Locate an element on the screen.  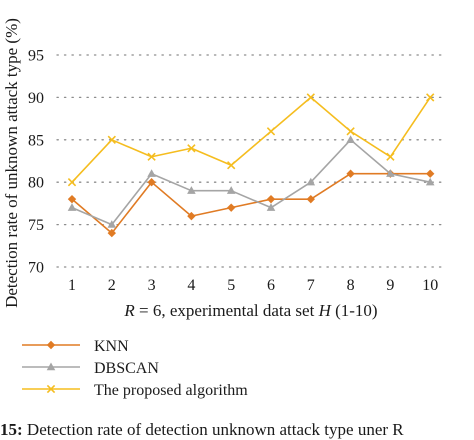
figure-caption-label: 15: is located at coordinates (11, 429).